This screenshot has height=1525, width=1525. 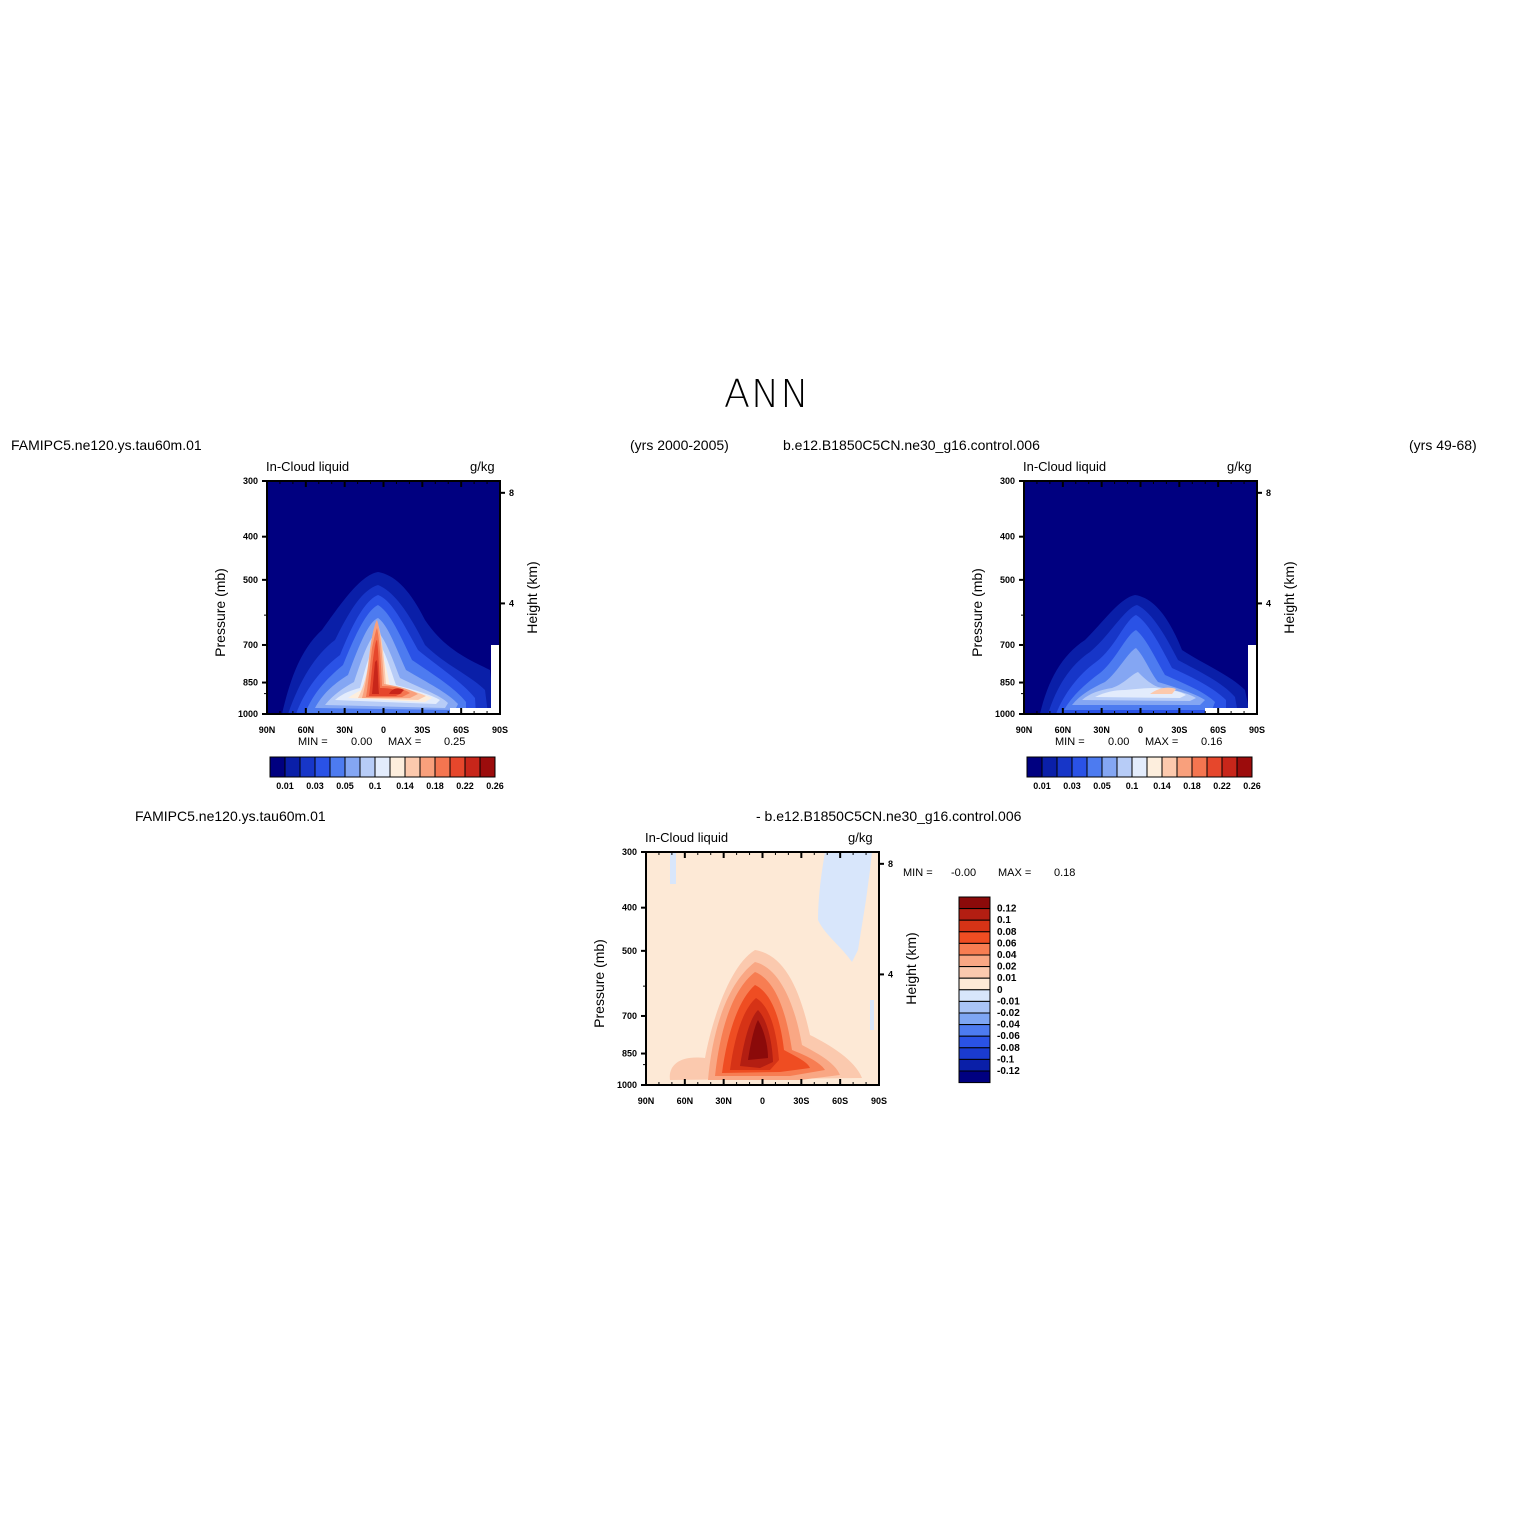 I want to click on colorbar1-label: 0.01, so click(x=285, y=786).